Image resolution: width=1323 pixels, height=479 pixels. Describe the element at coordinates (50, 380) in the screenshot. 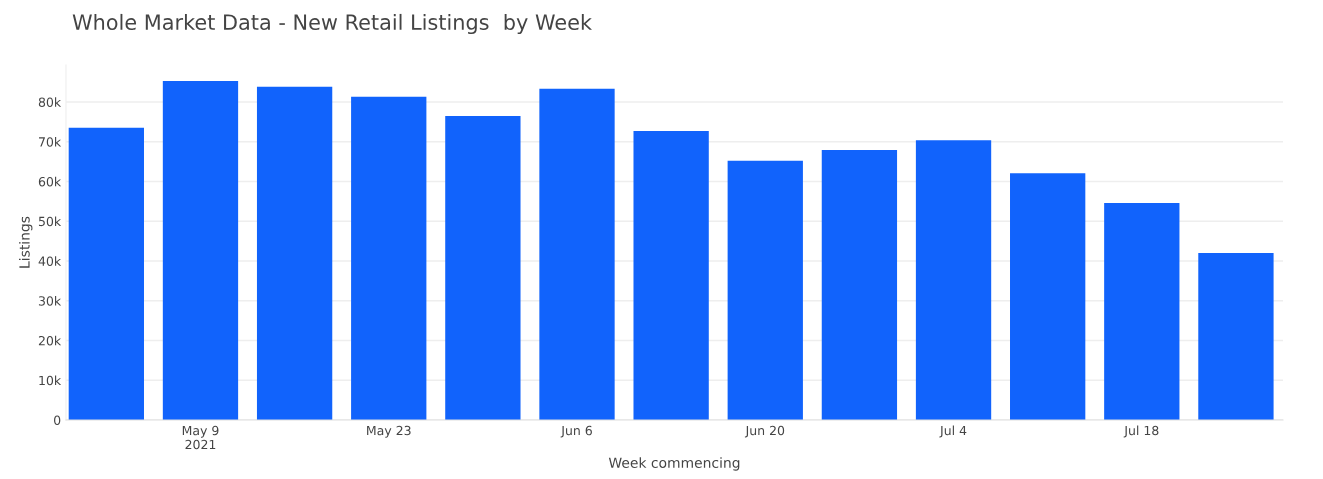

I see `y-tick-label: 10k` at that location.